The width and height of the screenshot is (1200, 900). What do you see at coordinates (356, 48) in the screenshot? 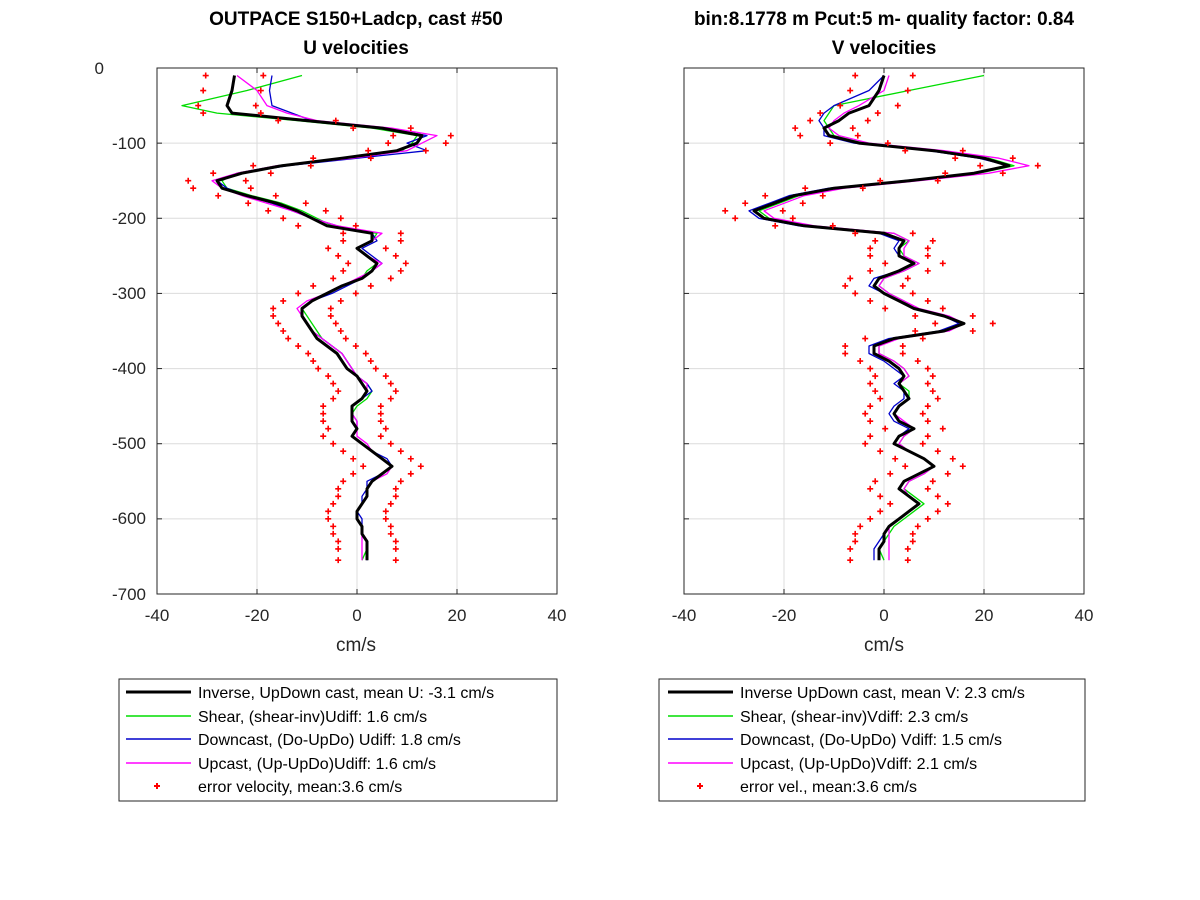
I see `u-panel-title-line2: U velocities` at bounding box center [356, 48].